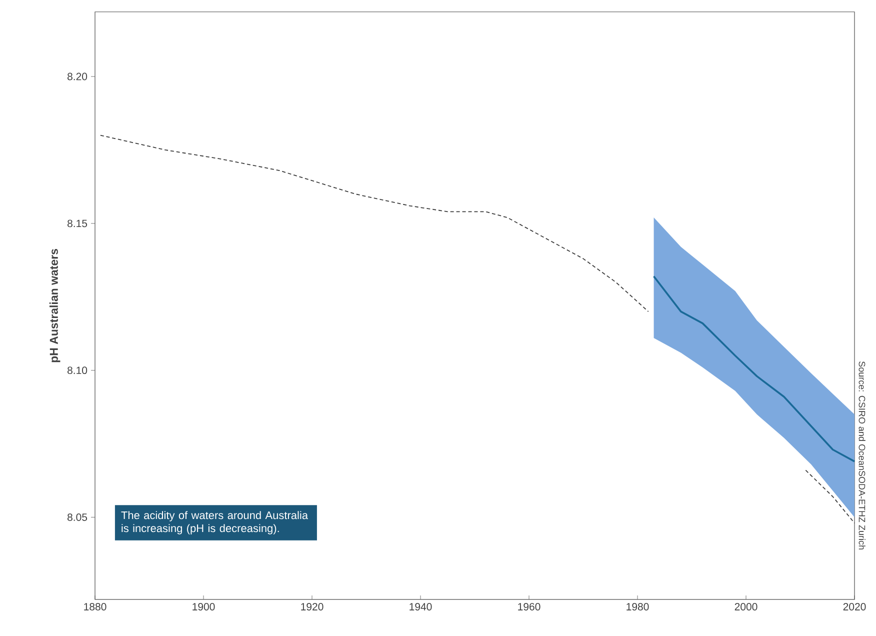 The image size is (876, 636). What do you see at coordinates (854, 606) in the screenshot?
I see `x-tick-label: 2020` at bounding box center [854, 606].